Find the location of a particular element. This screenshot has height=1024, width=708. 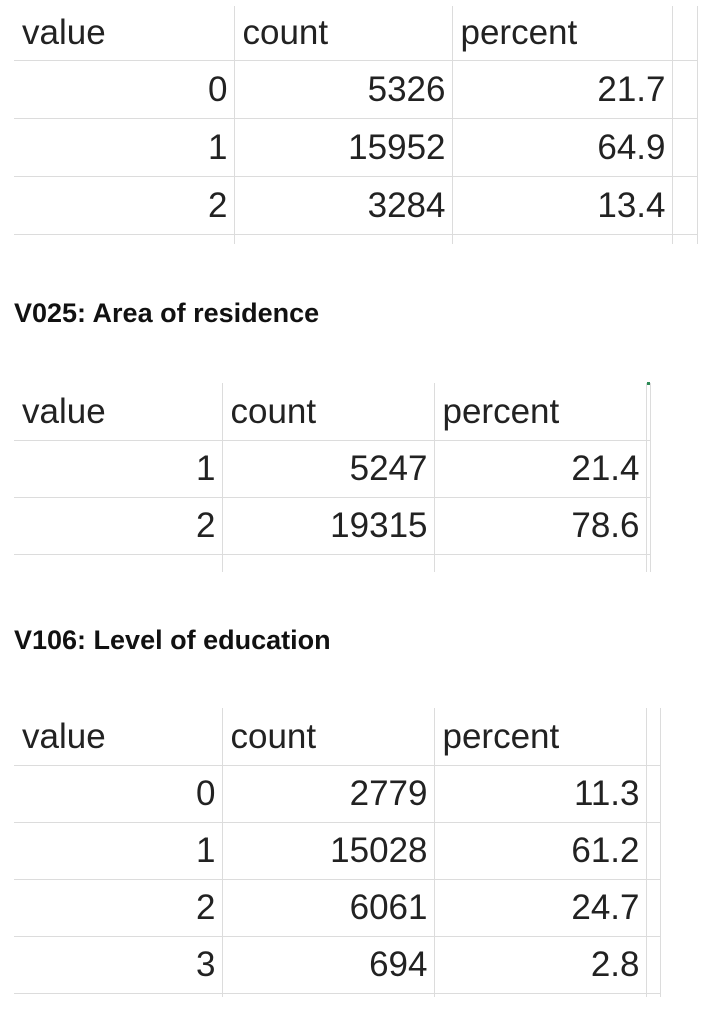

cell-count: 694 is located at coordinates (328, 965).